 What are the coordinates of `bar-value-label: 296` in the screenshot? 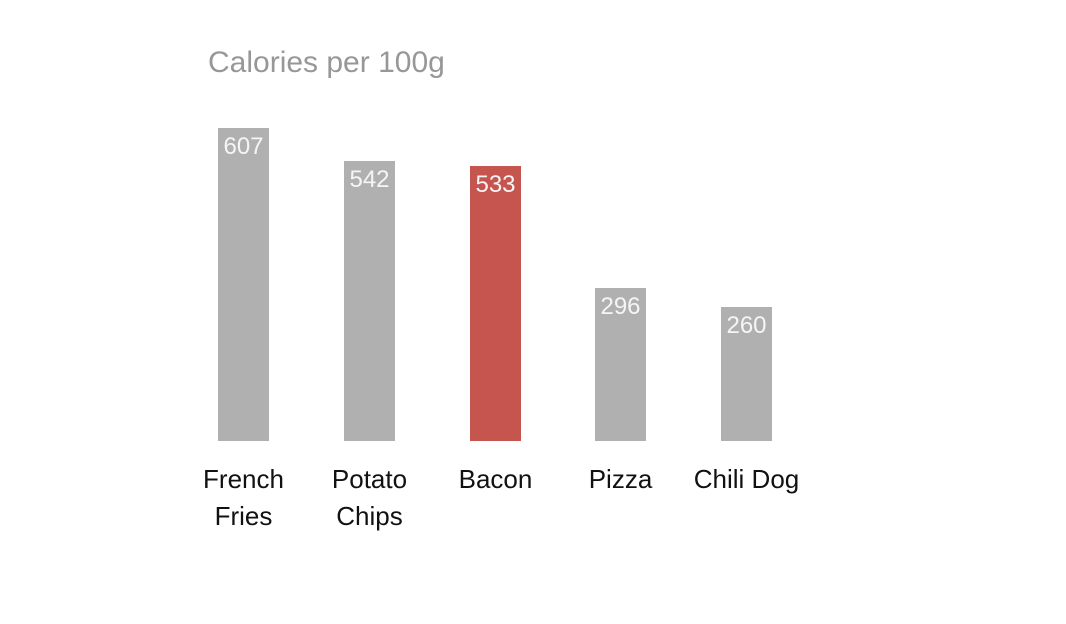 It's located at (620, 306).